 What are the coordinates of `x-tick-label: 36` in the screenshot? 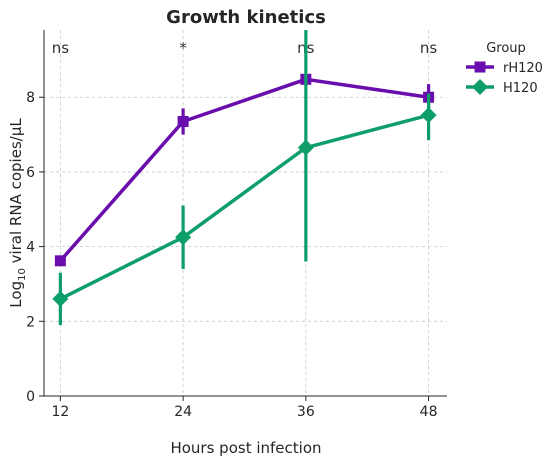 It's located at (306, 412).